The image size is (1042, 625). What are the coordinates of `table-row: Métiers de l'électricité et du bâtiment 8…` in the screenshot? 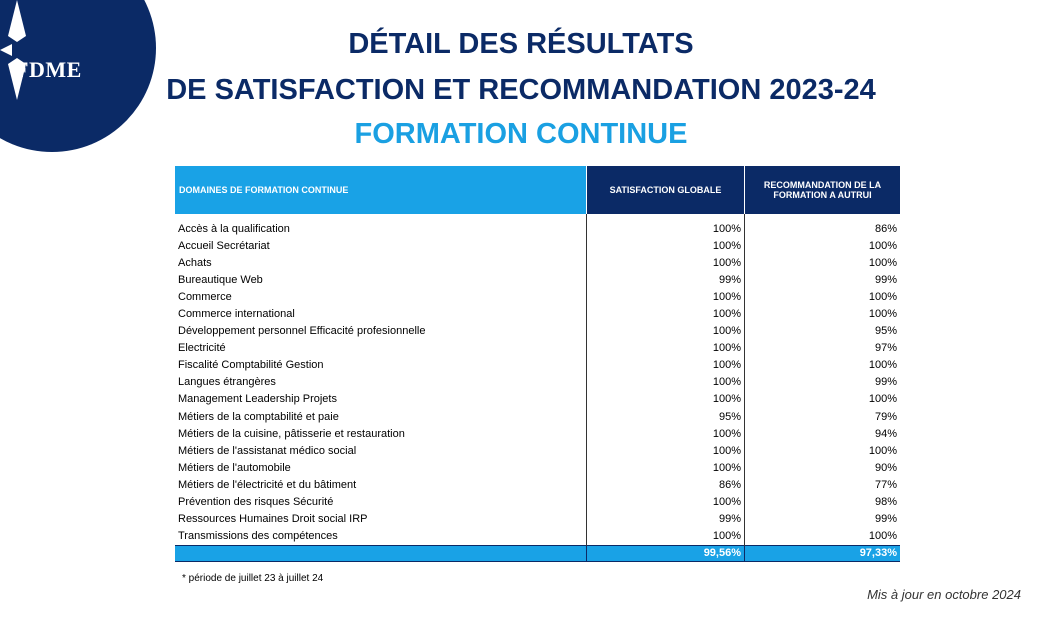 It's located at (537, 485).